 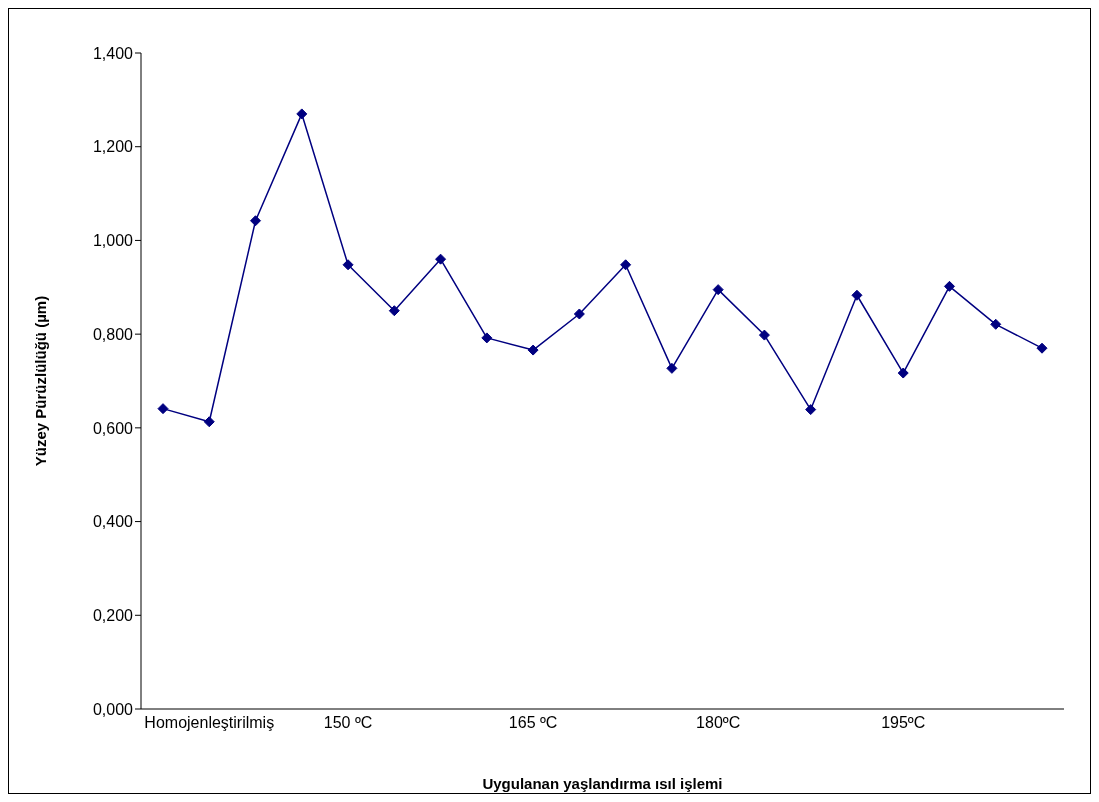 I want to click on y-tick-label: 0,800, so click(x=113, y=334).